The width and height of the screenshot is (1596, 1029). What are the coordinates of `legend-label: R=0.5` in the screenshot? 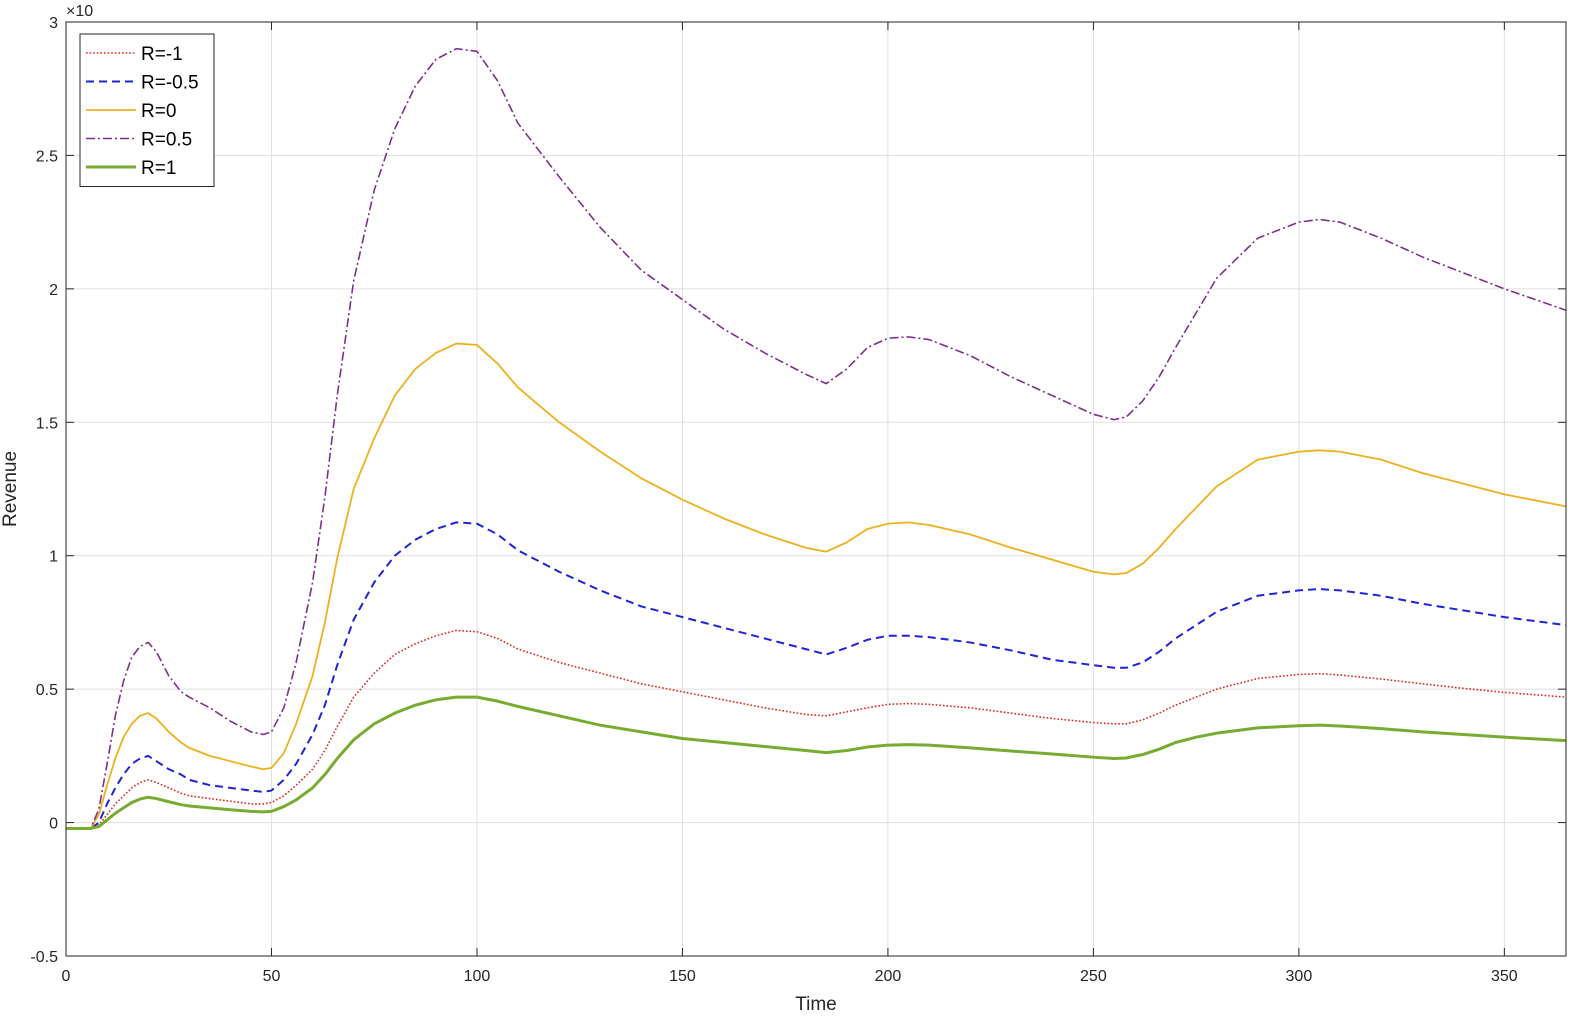 It's located at (166, 140).